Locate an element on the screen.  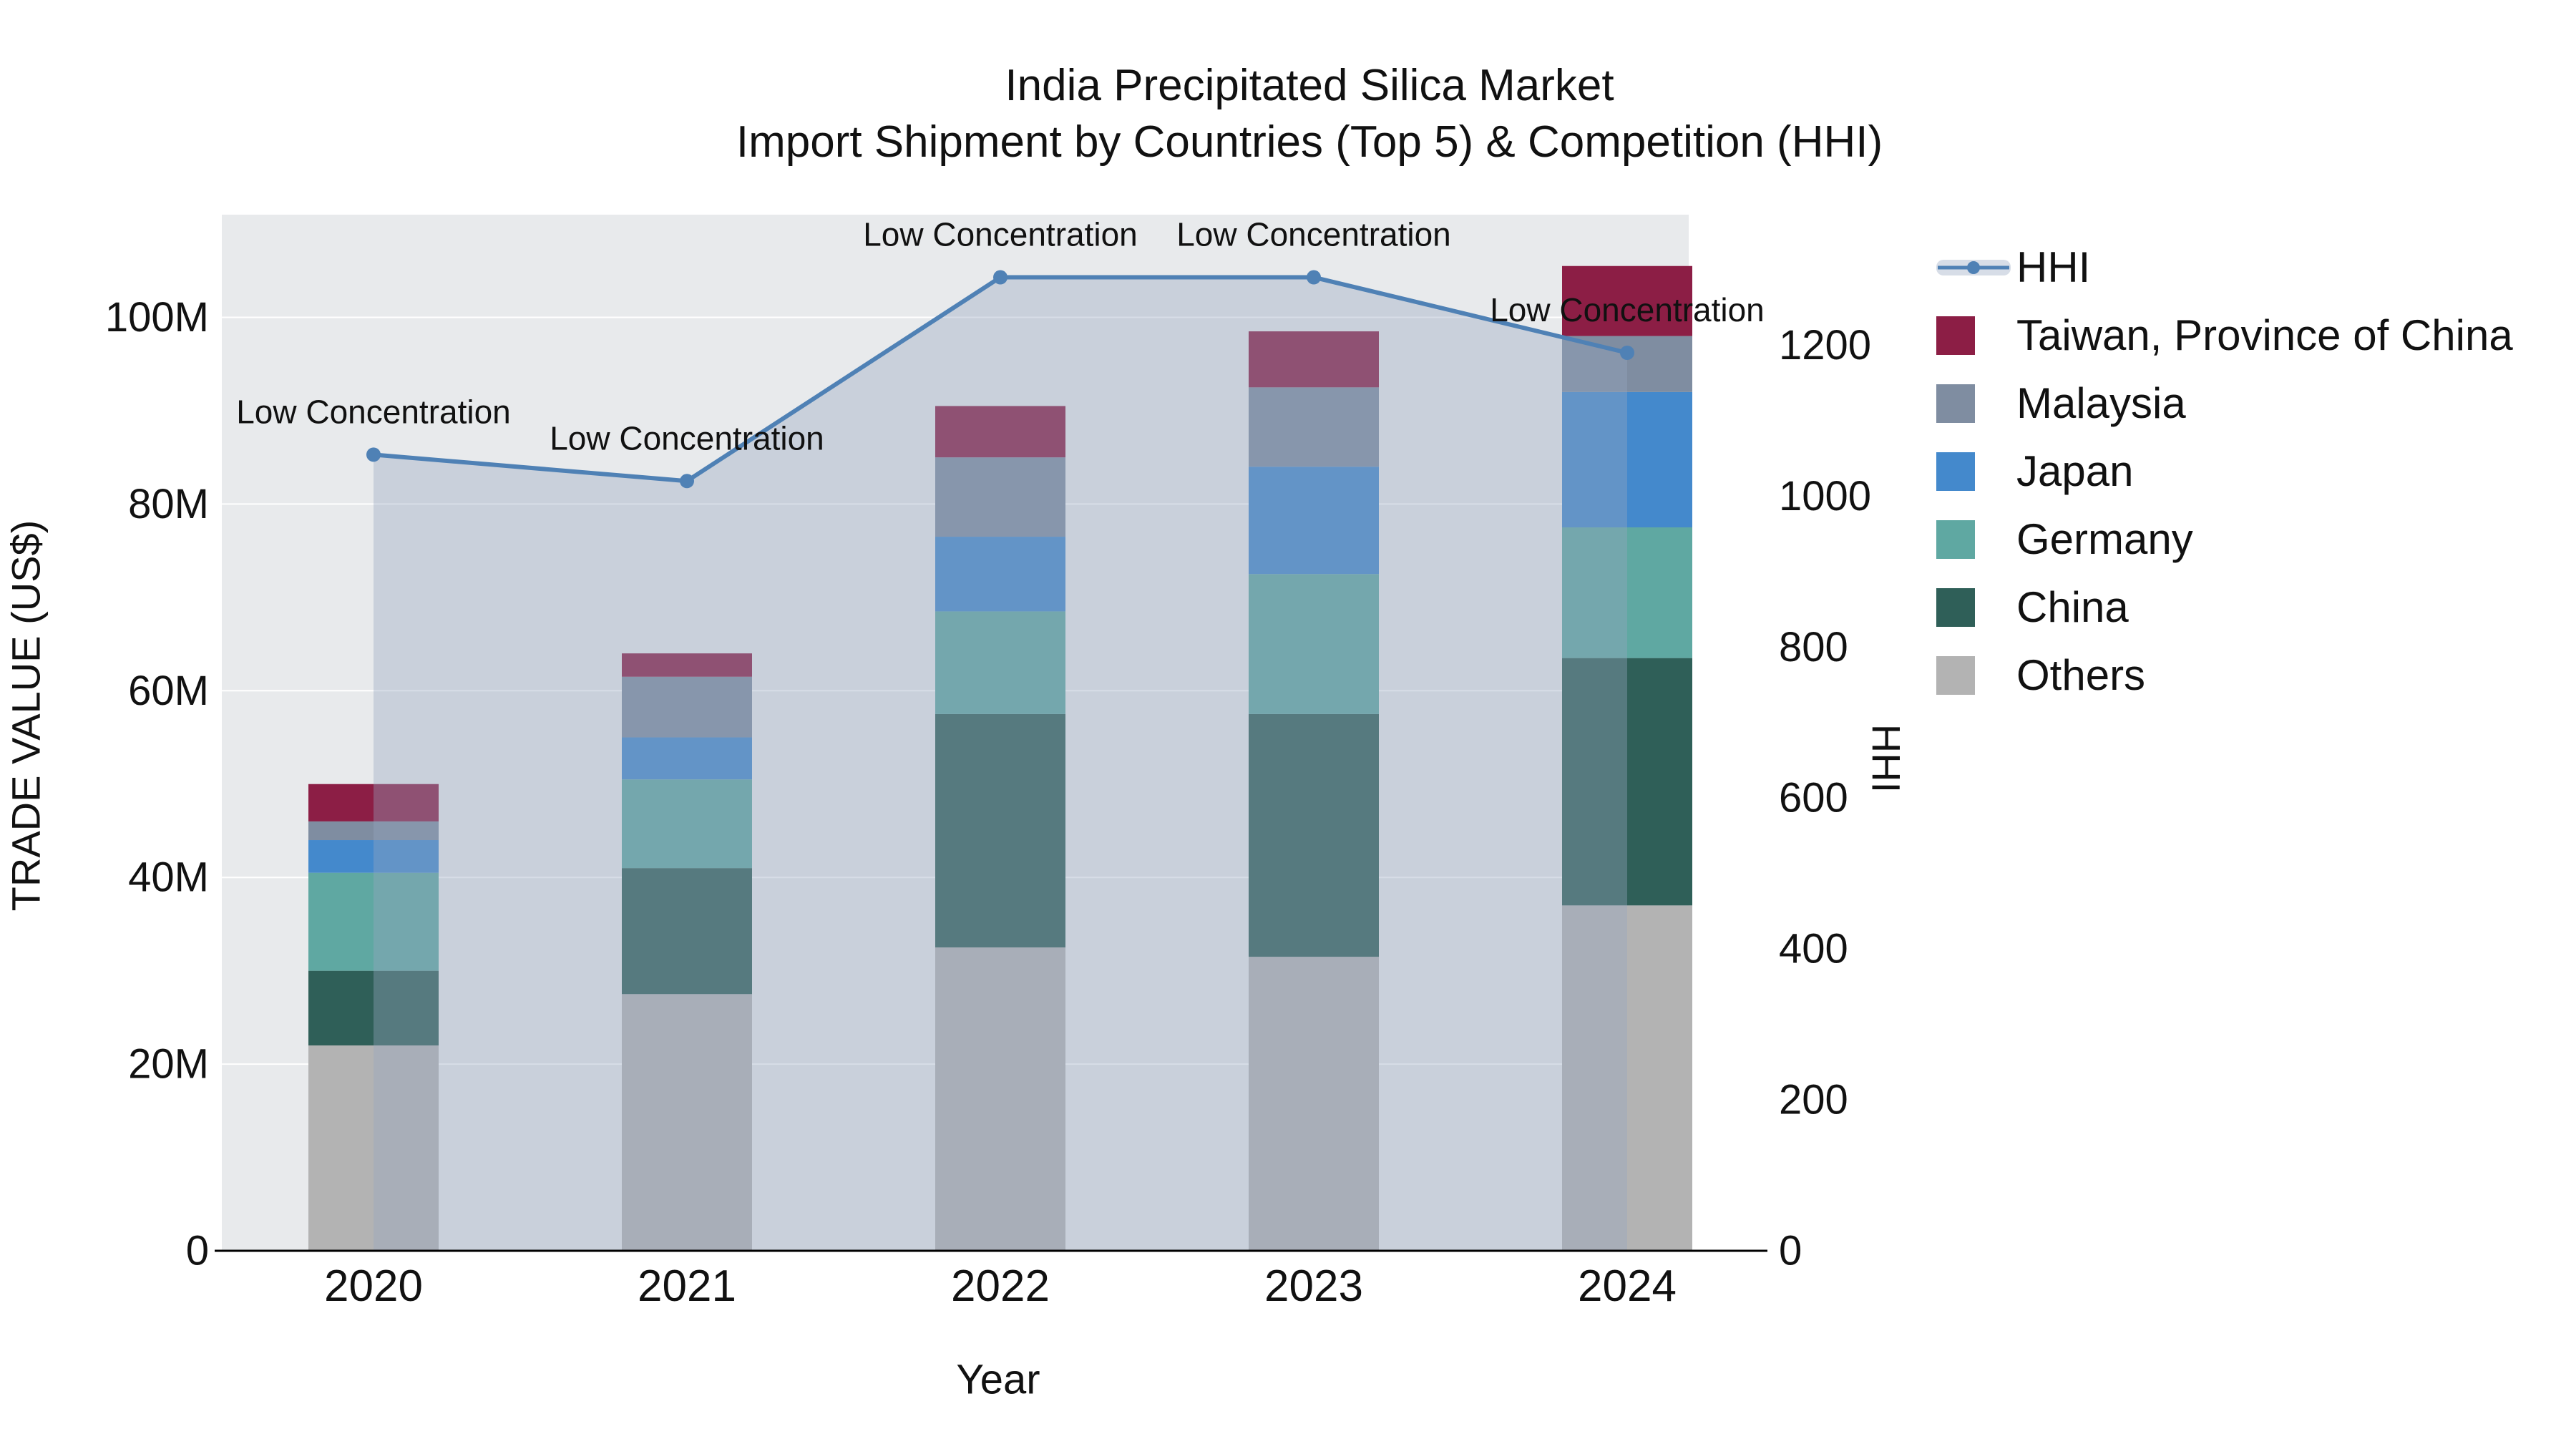
legend-item-taiwan-province-of-china: Taiwan, Province of China is located at coordinates (2224, 335).